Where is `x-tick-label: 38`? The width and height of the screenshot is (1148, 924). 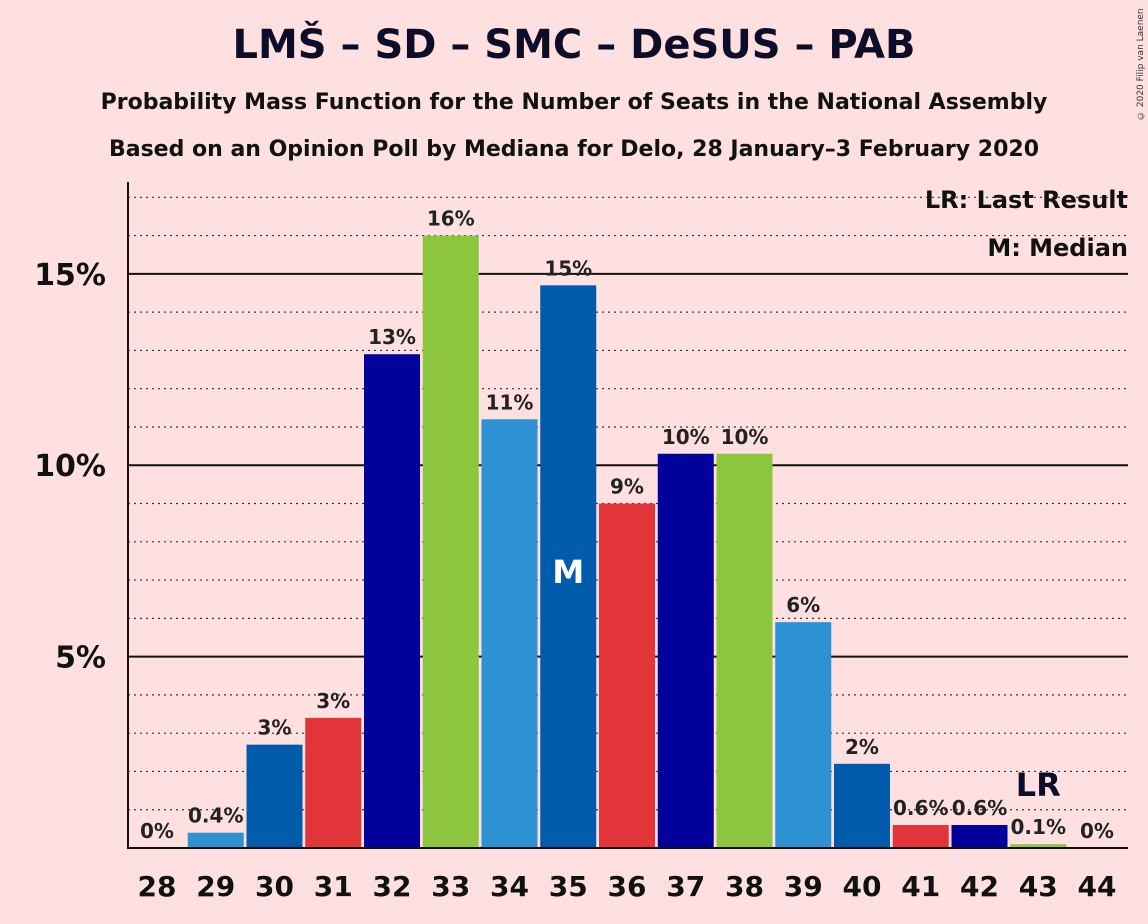
x-tick-label: 38 is located at coordinates (744, 886).